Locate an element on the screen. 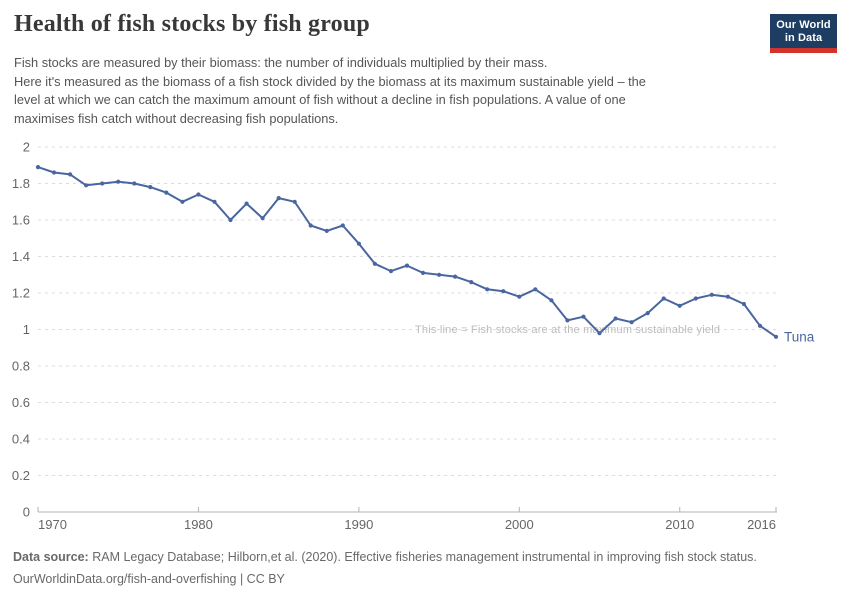 This screenshot has height=600, width=850. tuna-point-2015 is located at coordinates (760, 325).